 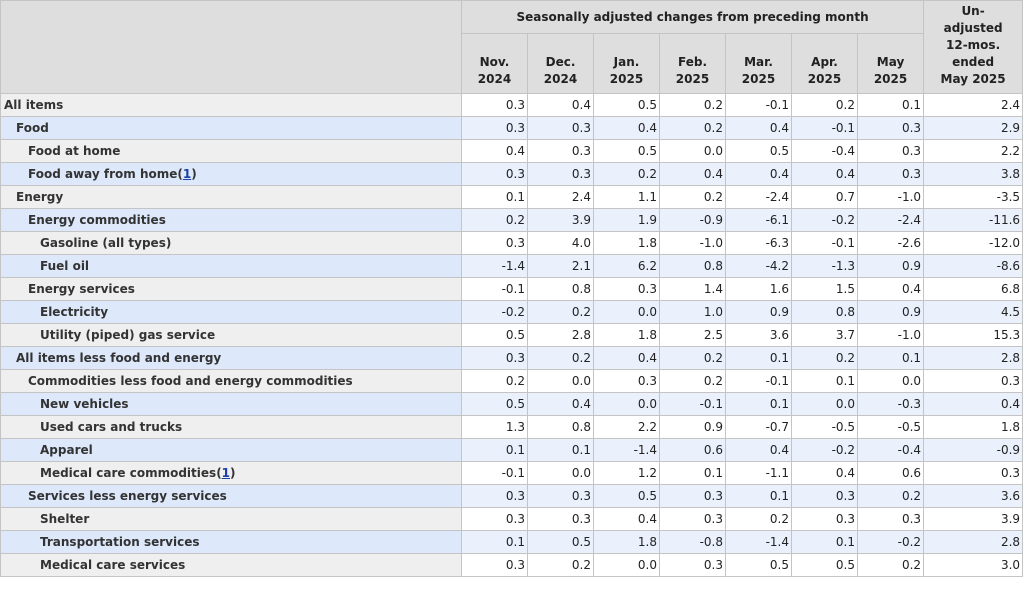 I want to click on month-value-cell: -2.6, so click(x=890, y=243).